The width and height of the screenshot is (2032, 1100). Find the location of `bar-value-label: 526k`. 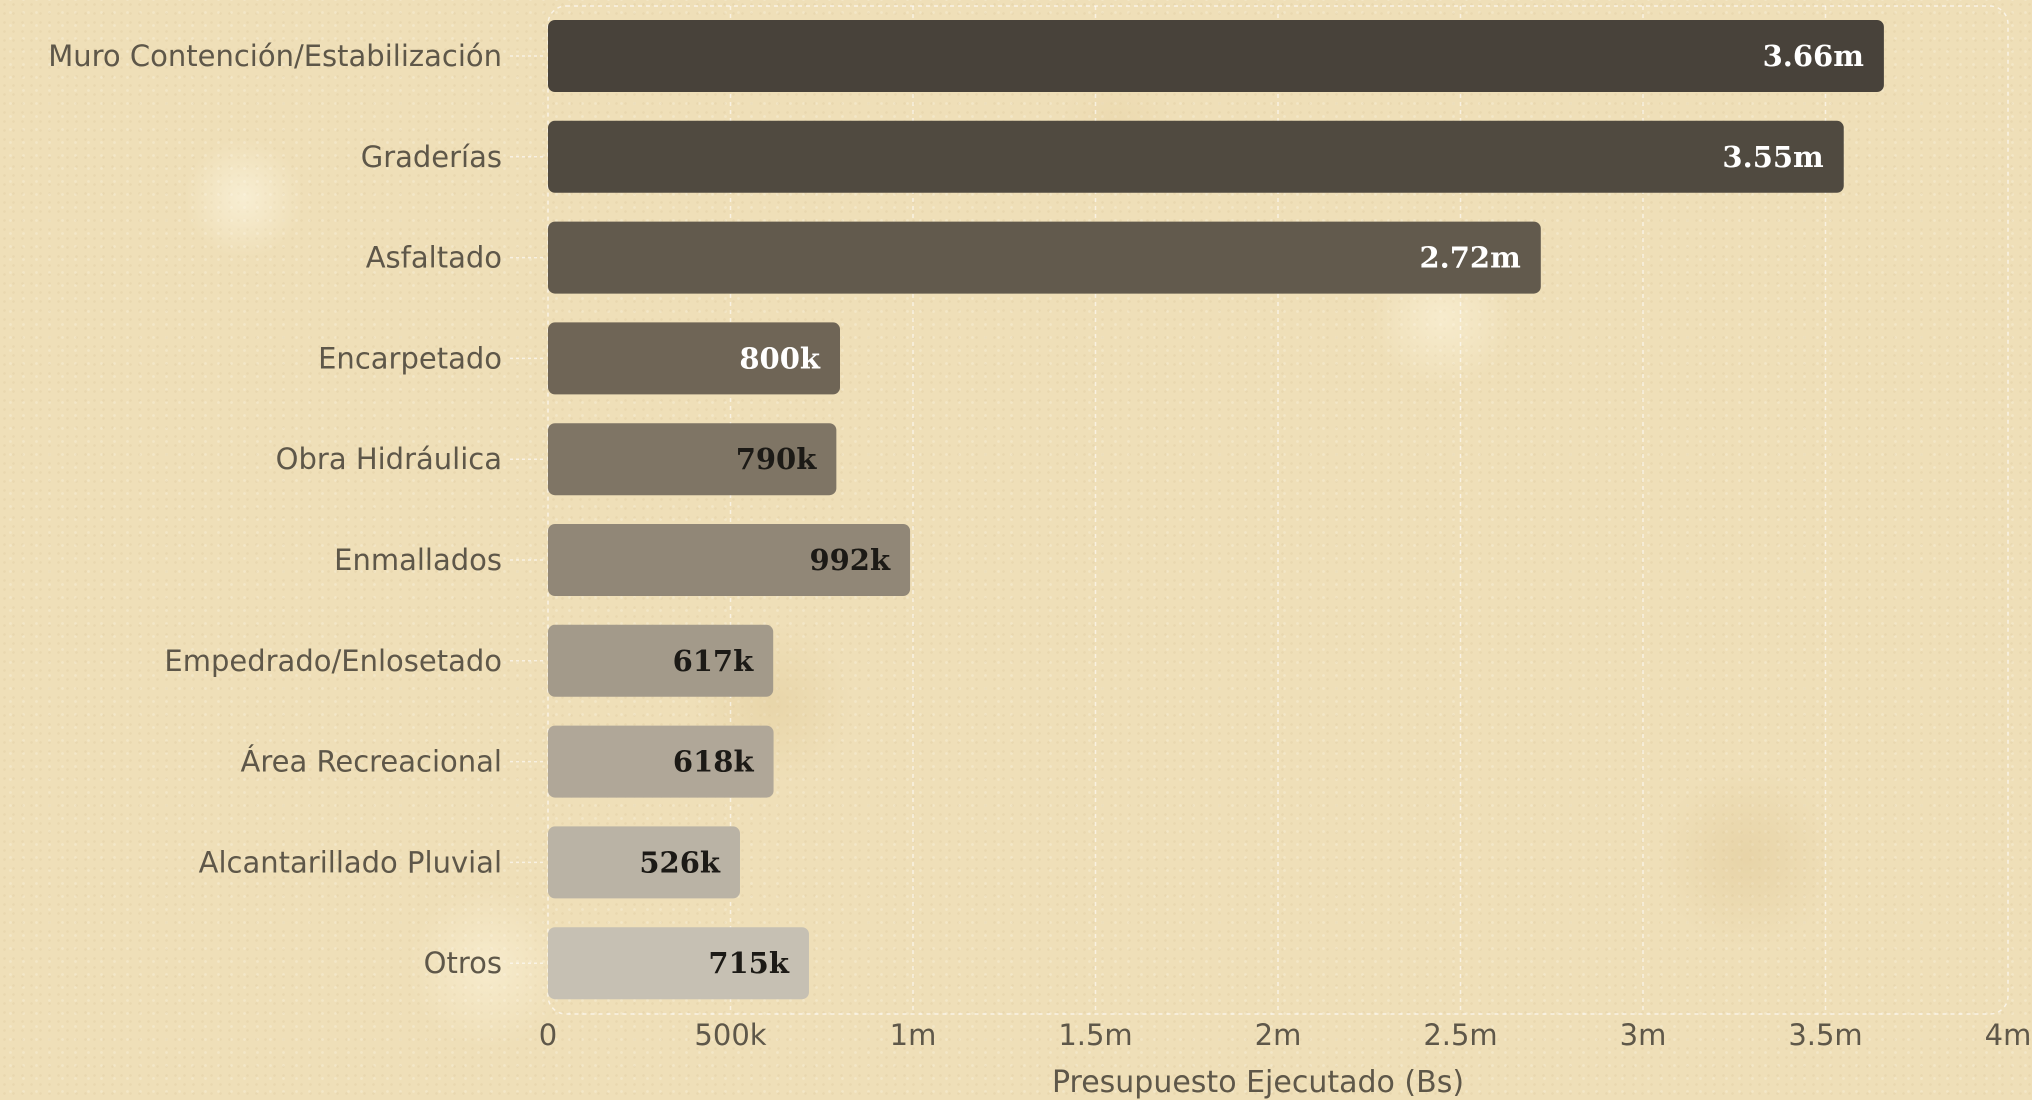

bar-value-label: 526k is located at coordinates (680, 862).